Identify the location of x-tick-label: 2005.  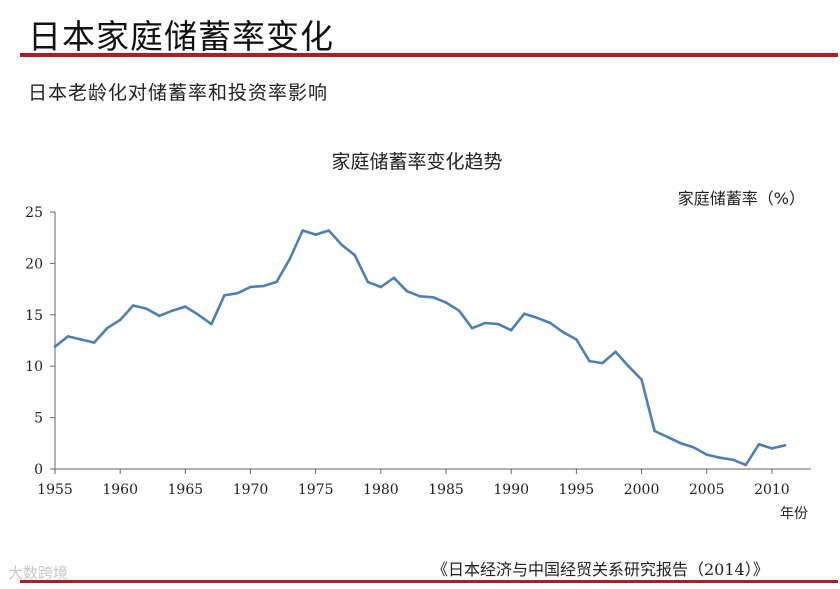
(707, 490).